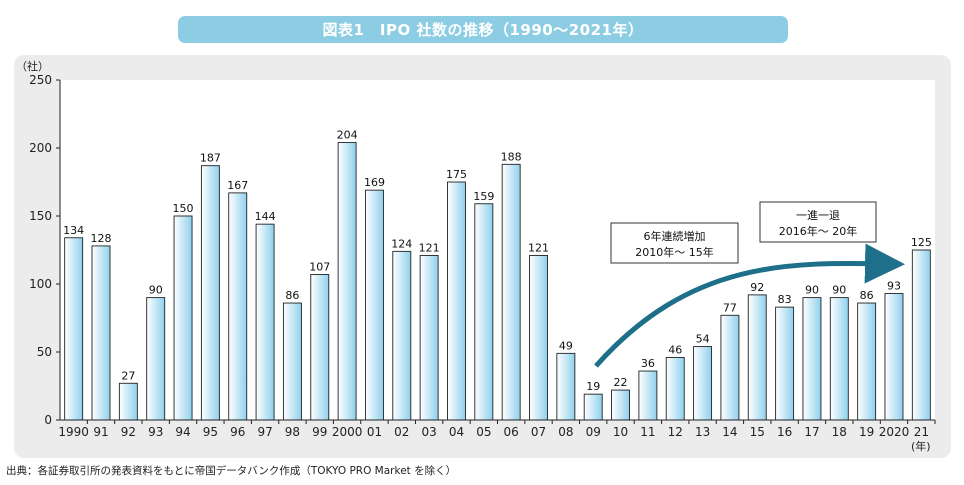  Describe the element at coordinates (785, 299) in the screenshot. I see `data-label: 83` at that location.